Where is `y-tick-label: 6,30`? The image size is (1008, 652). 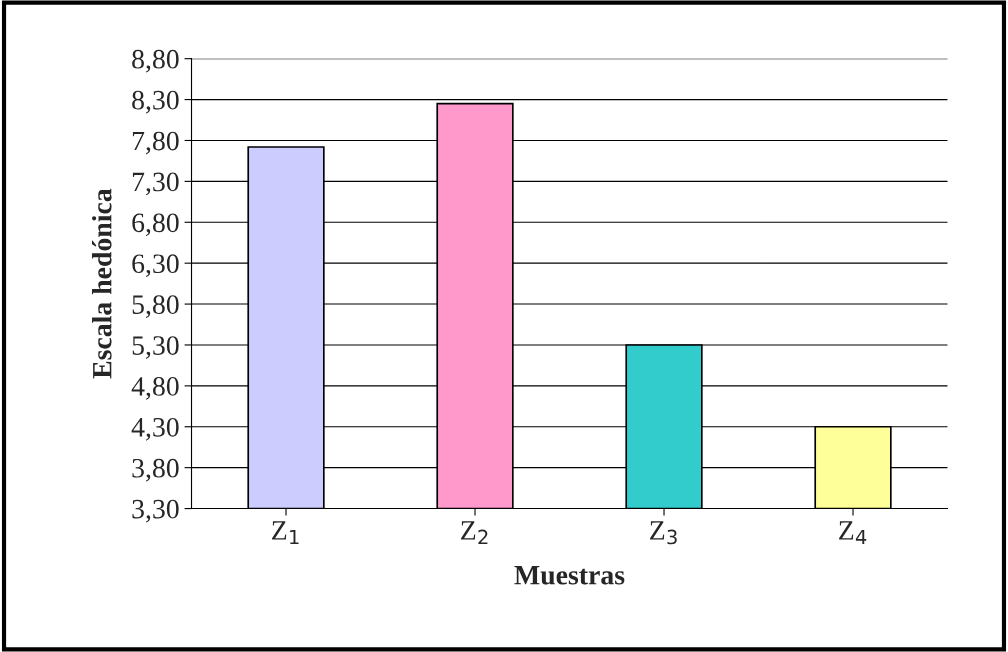 y-tick-label: 6,30 is located at coordinates (155, 266).